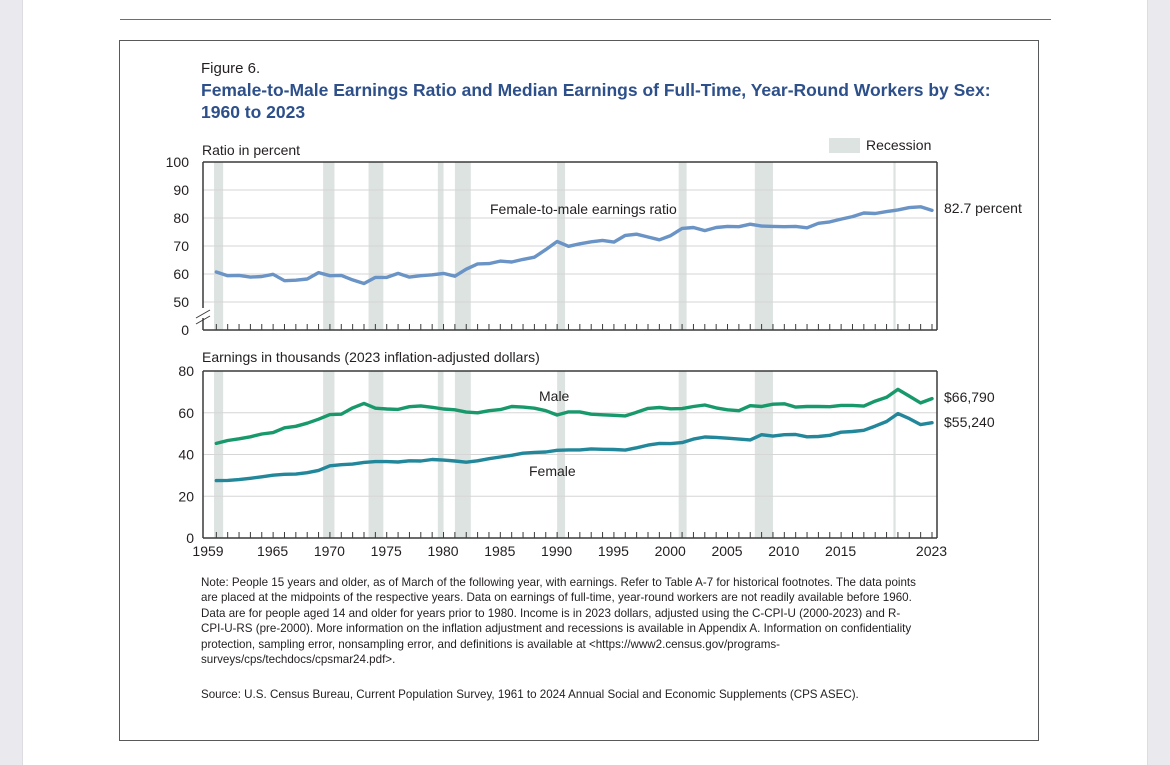 This screenshot has width=1170, height=765. Describe the element at coordinates (574, 416) in the screenshot. I see `male-series-line` at that location.